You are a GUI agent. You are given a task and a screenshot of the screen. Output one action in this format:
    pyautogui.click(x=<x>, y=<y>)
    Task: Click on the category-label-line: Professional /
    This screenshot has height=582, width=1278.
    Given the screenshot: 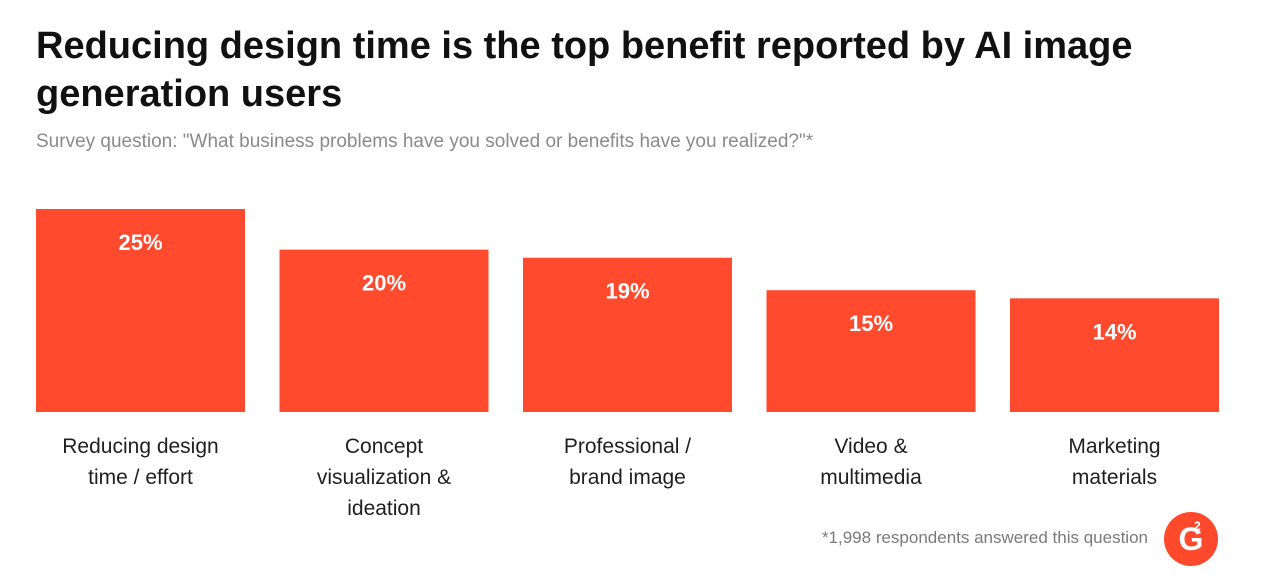 What is the action you would take?
    pyautogui.click(x=627, y=446)
    